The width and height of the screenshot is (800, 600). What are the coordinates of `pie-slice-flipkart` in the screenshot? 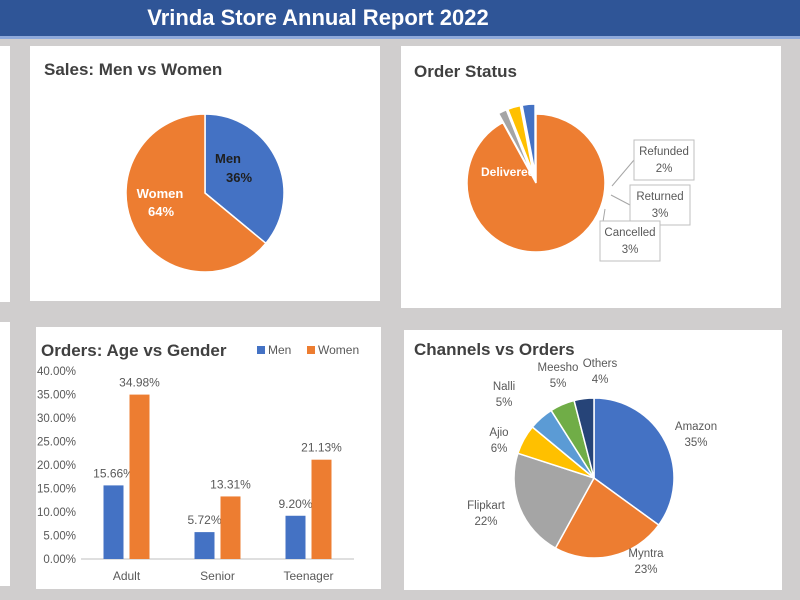 It's located at (554, 501).